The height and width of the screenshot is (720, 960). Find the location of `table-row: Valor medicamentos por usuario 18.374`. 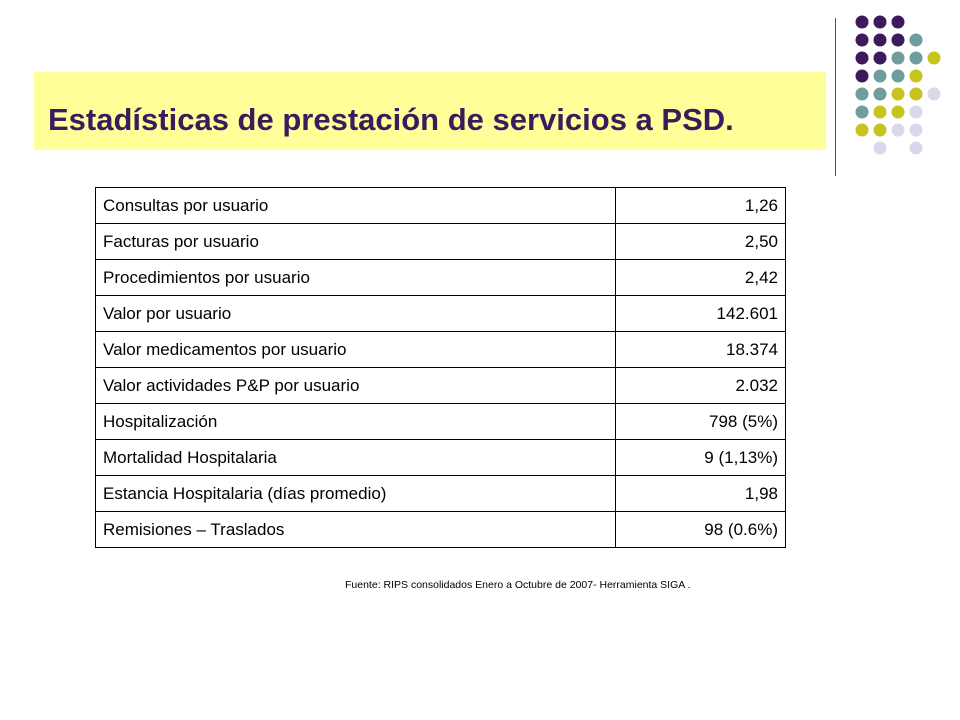

table-row: Valor medicamentos por usuario 18.374 is located at coordinates (440, 349).